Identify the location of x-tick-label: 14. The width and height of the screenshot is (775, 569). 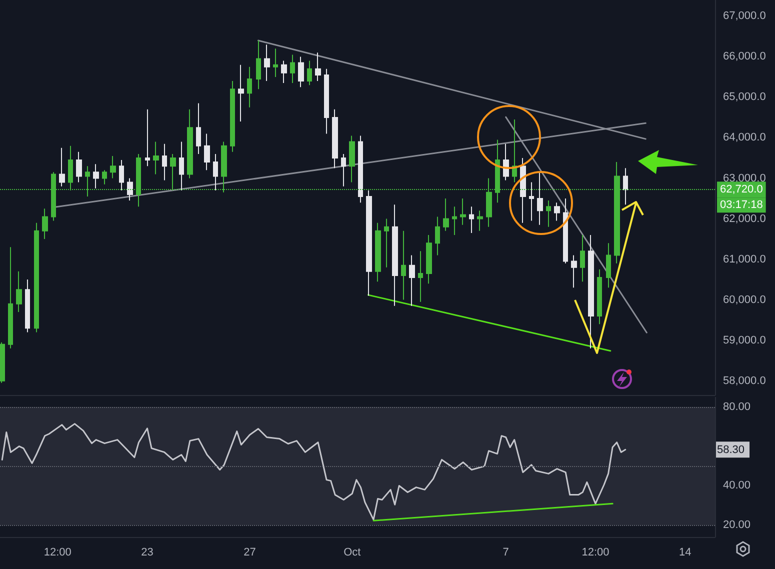
(685, 552).